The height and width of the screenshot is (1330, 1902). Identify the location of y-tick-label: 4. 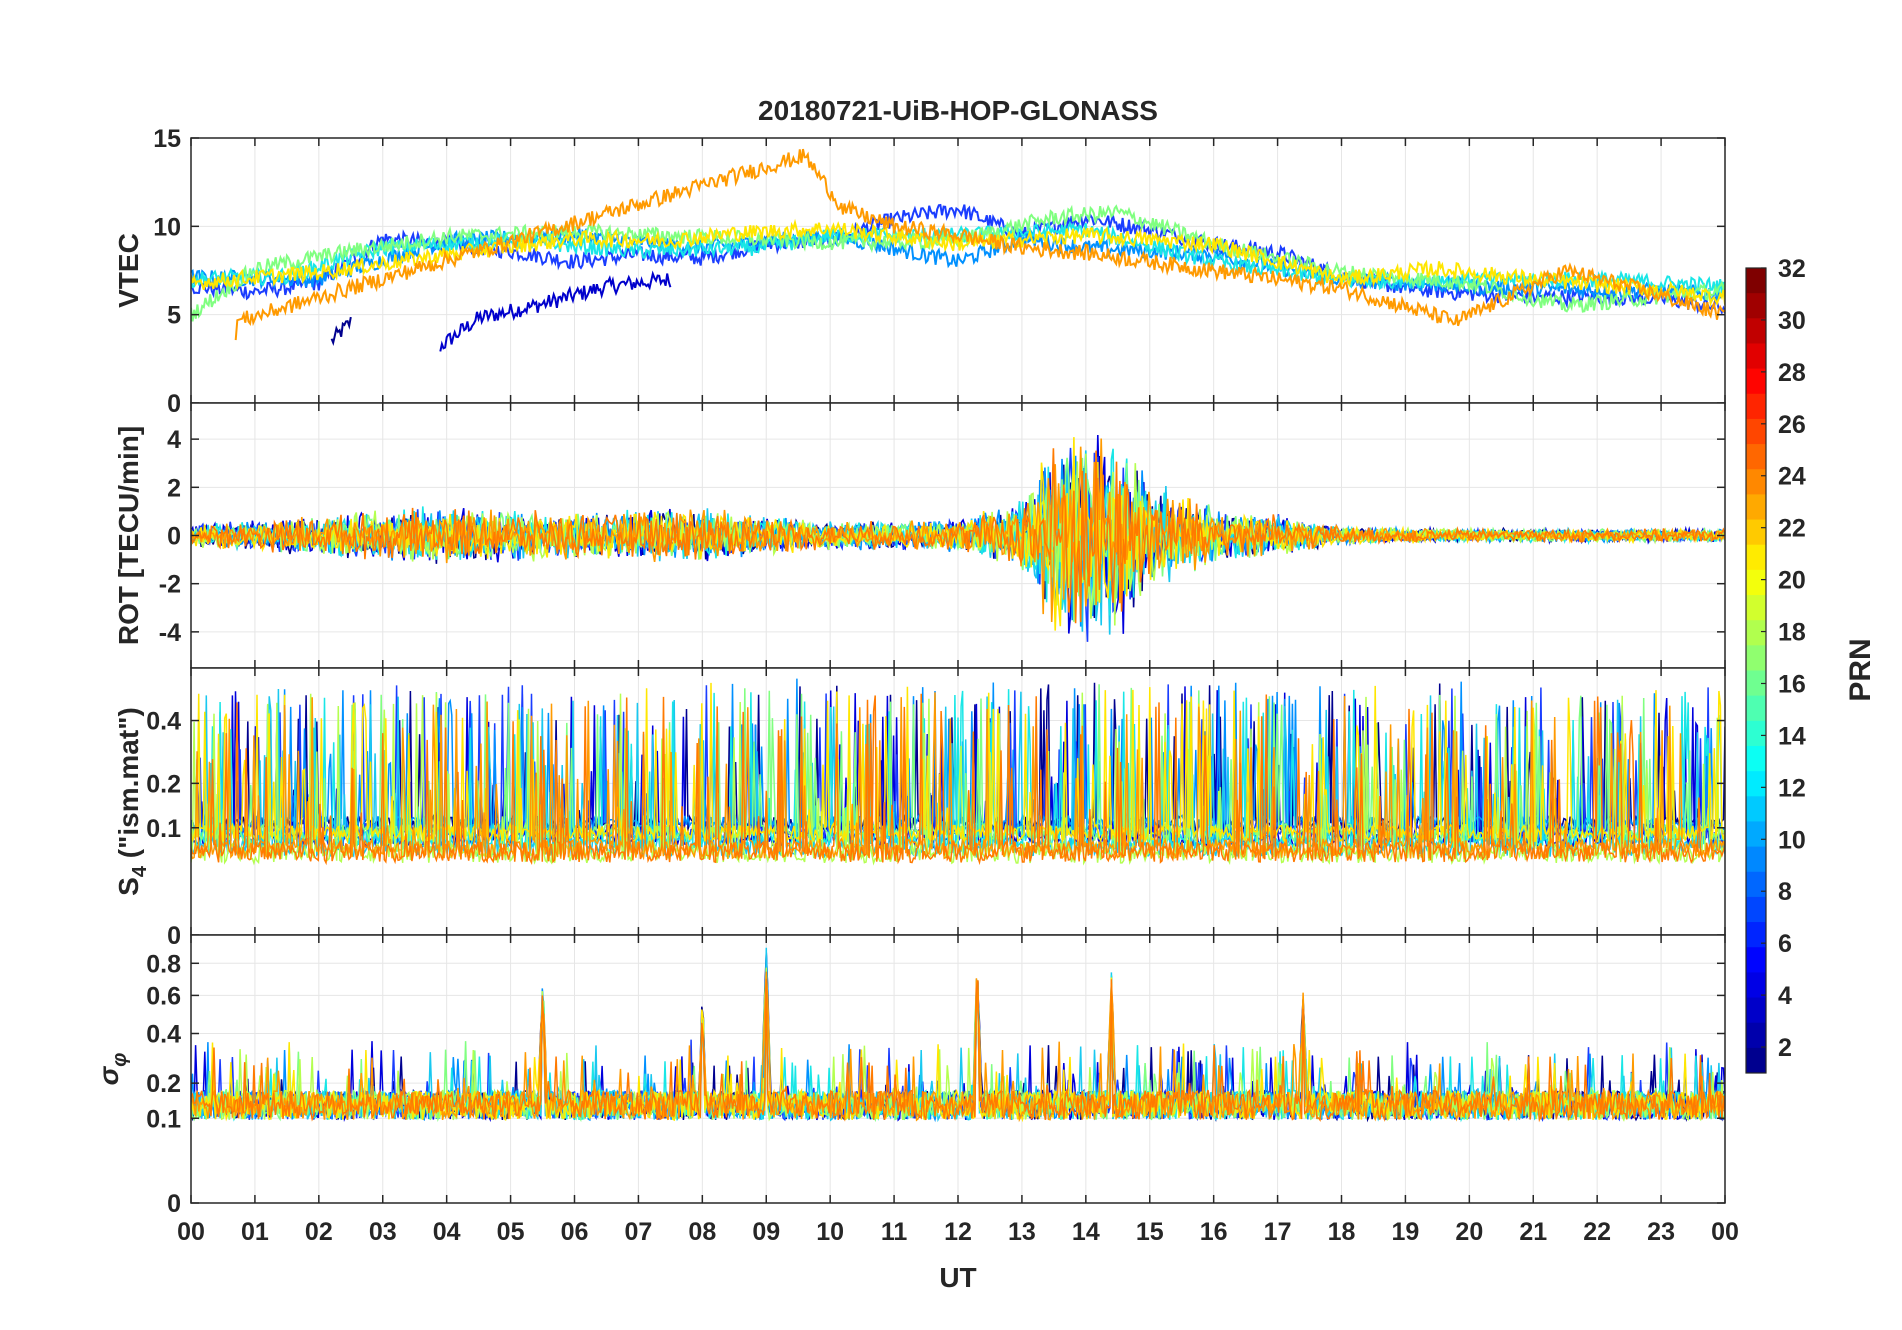
(174, 440).